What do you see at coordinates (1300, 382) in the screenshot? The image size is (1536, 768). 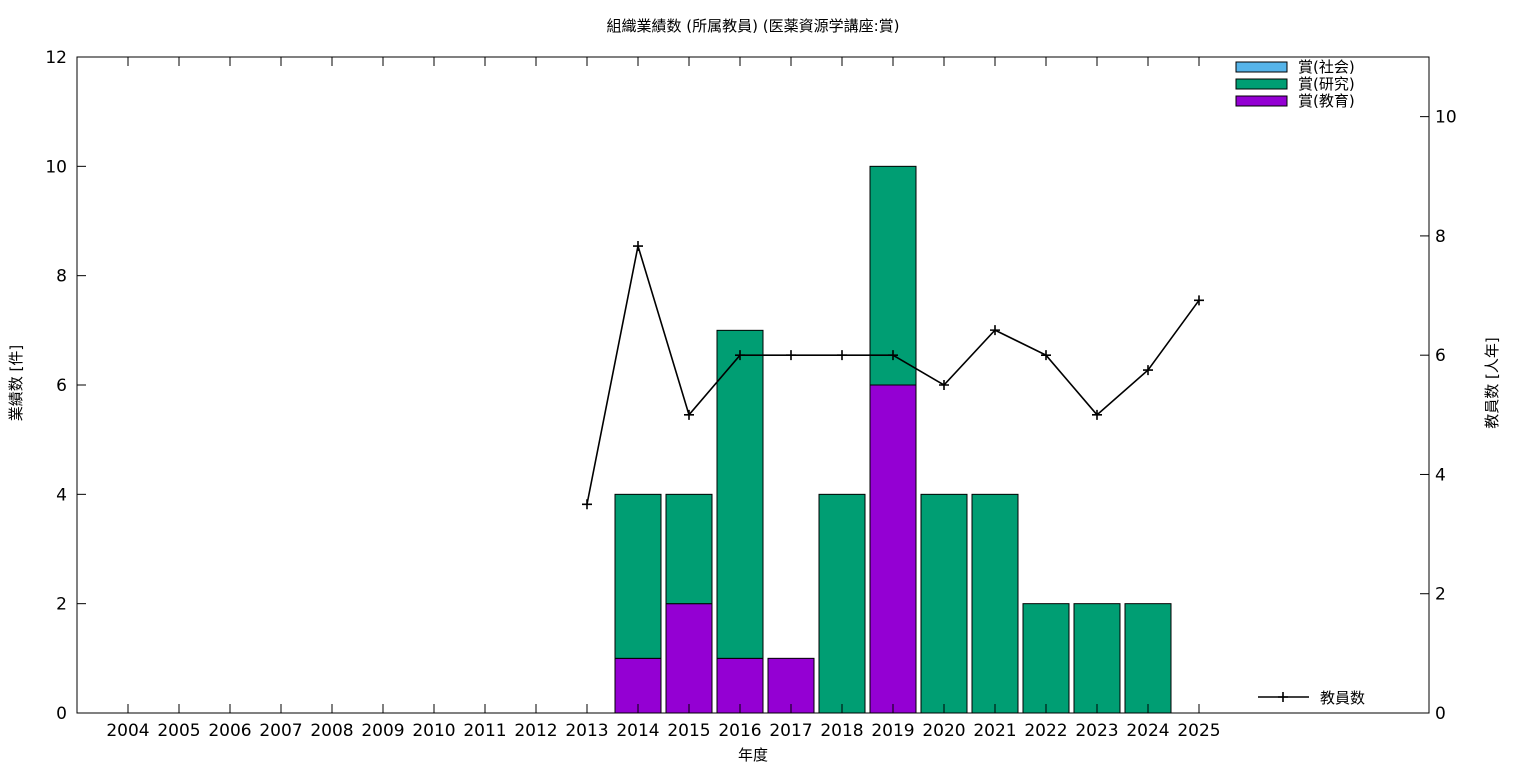 I see `legend: 賞(社会)賞(研究)賞(教育) 教員数` at bounding box center [1300, 382].